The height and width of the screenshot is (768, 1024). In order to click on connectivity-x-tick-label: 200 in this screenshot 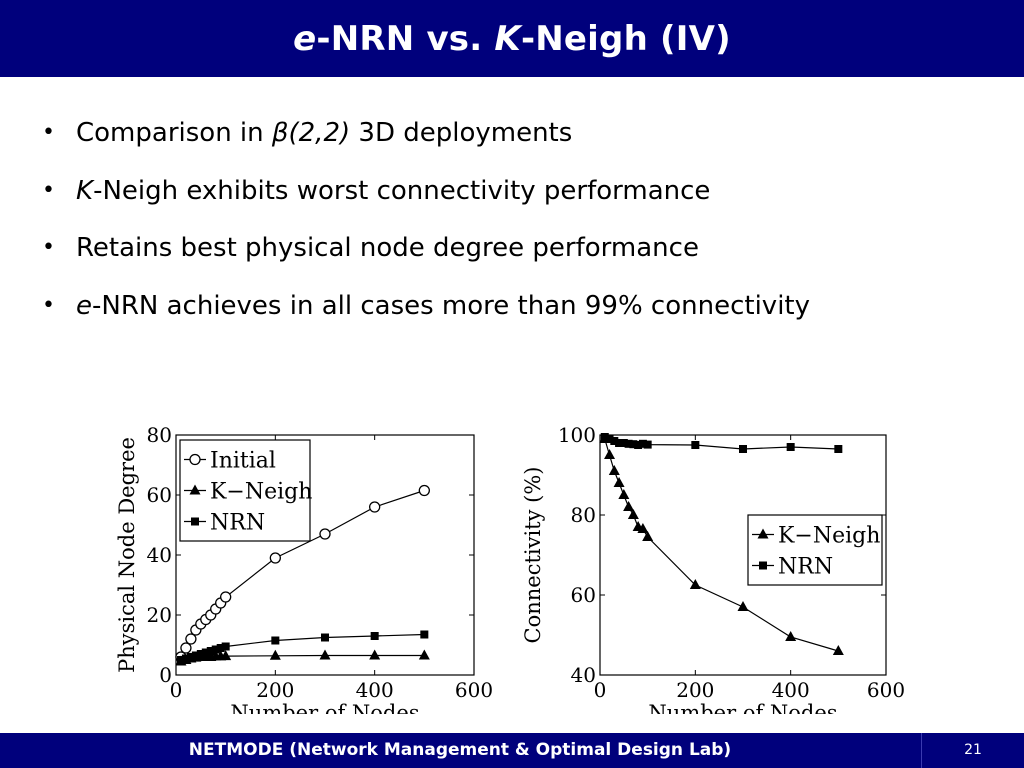, I will do `click(695, 690)`.